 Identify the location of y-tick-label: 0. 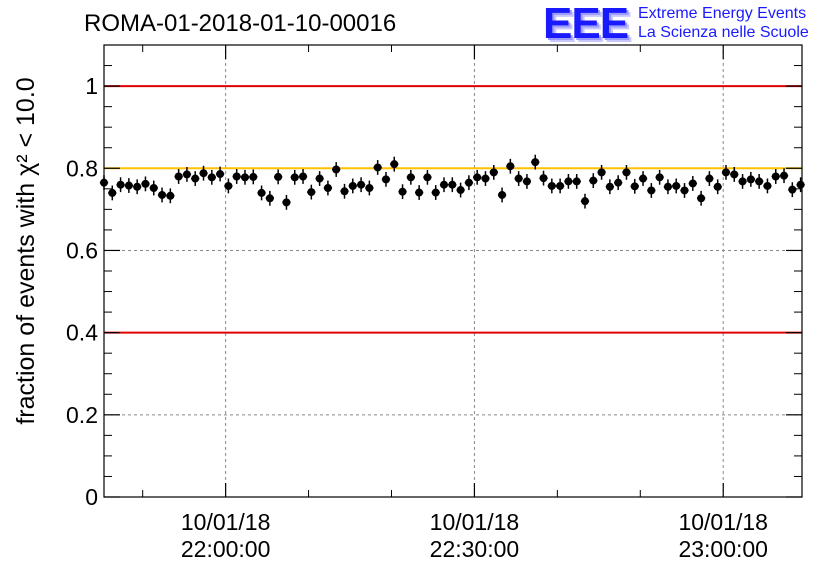
(91, 497).